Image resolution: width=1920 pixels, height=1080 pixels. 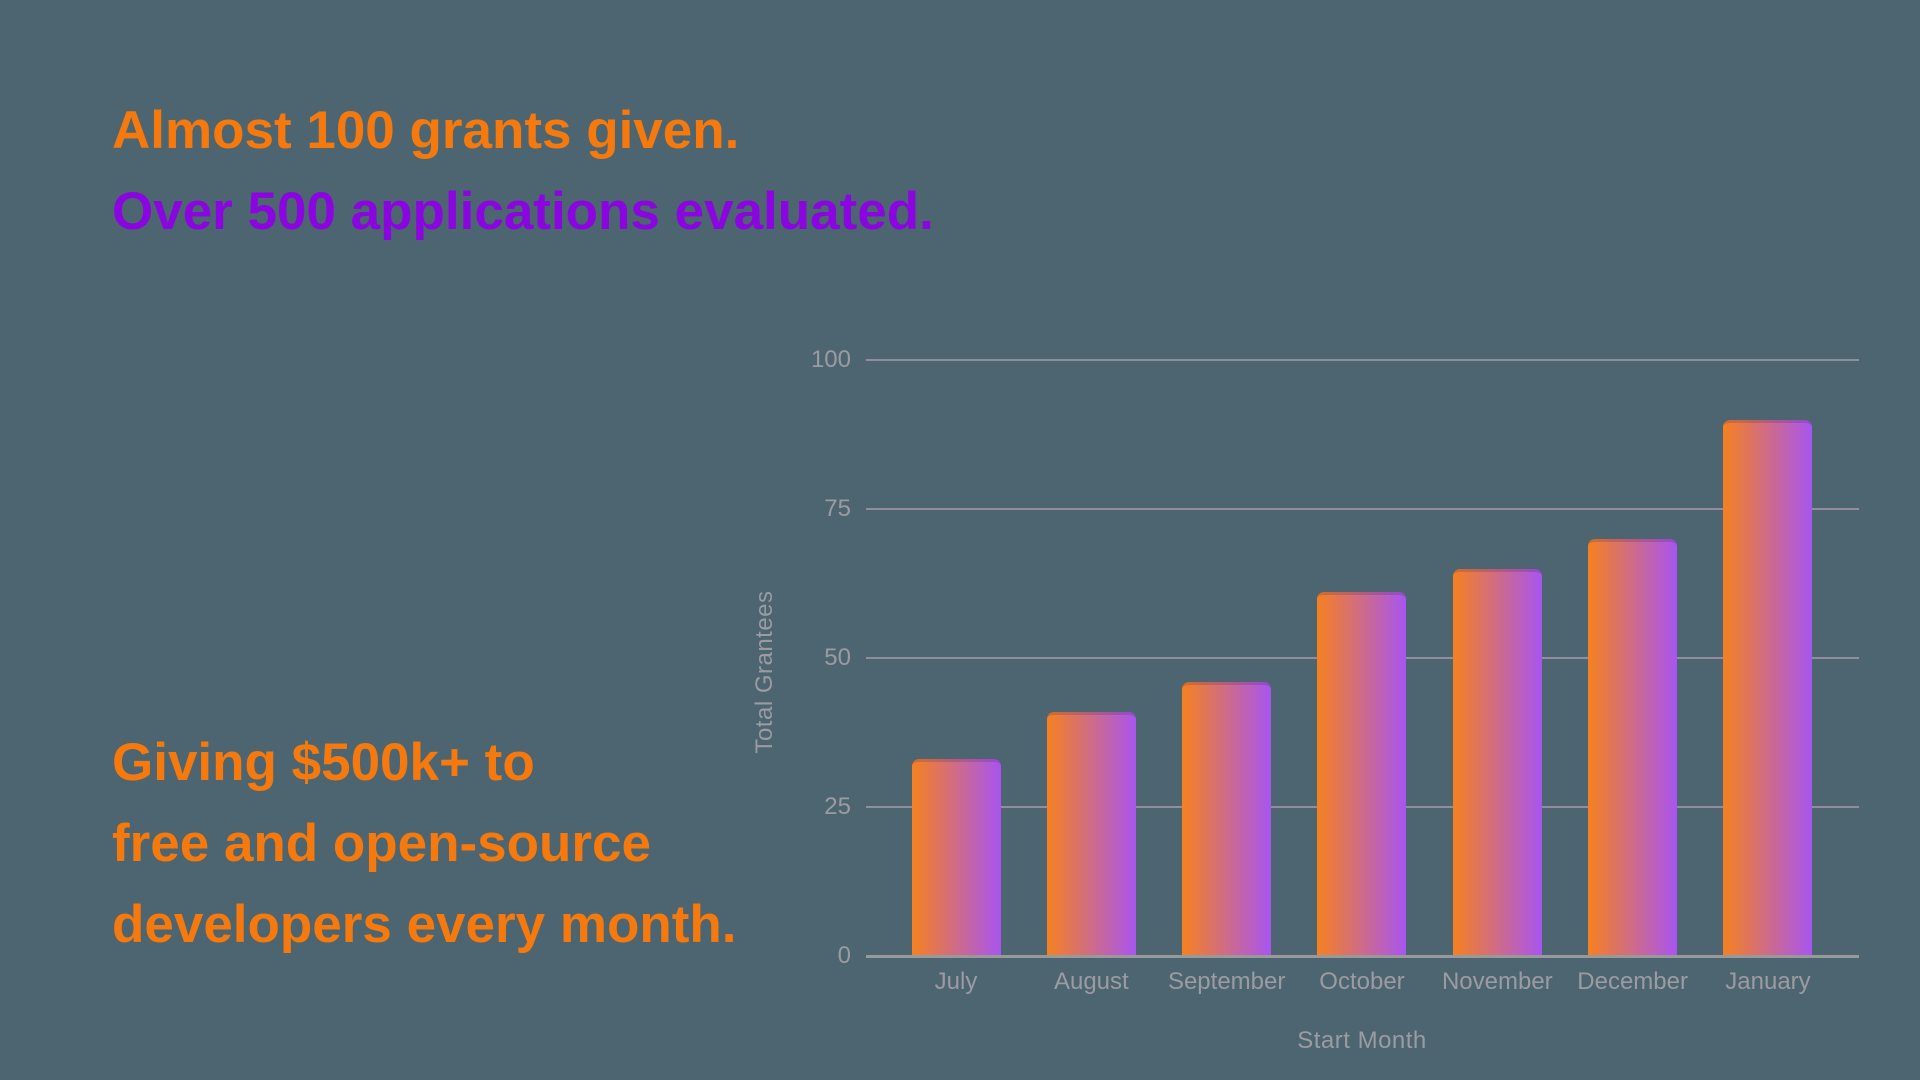 What do you see at coordinates (956, 857) in the screenshot?
I see `bar-july` at bounding box center [956, 857].